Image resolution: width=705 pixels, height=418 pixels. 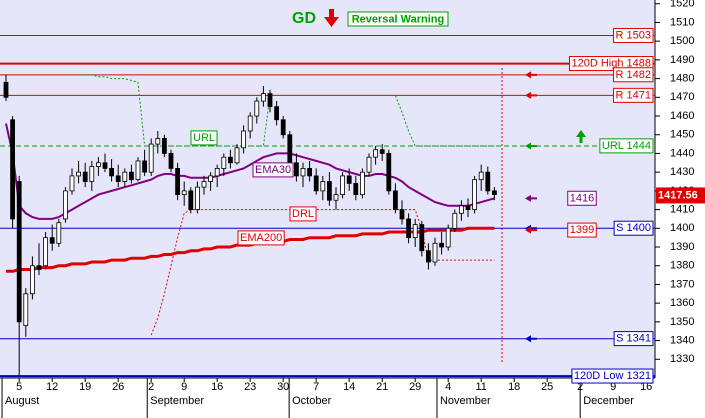 I want to click on marker-label: 1416, so click(x=582, y=198).